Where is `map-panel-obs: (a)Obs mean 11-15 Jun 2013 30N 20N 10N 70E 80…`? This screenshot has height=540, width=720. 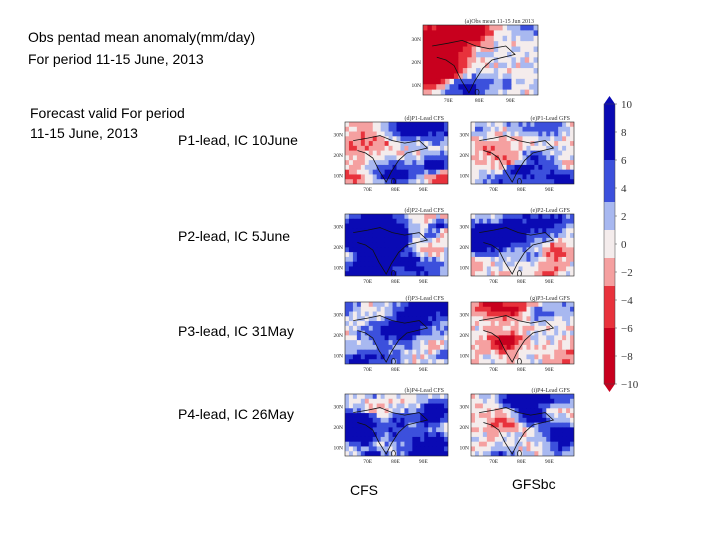
map-panel-obs: (a)Obs mean 11-15 Jun 2013 30N 20N 10N 70E 80… is located at coordinates (475, 61).